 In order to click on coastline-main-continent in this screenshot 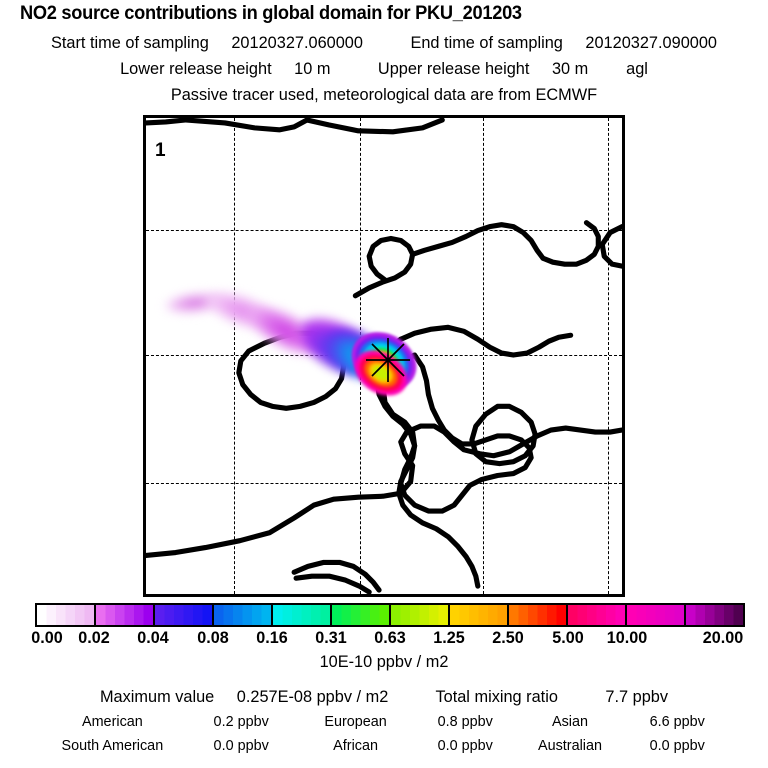, I will do `click(384, 491)`.